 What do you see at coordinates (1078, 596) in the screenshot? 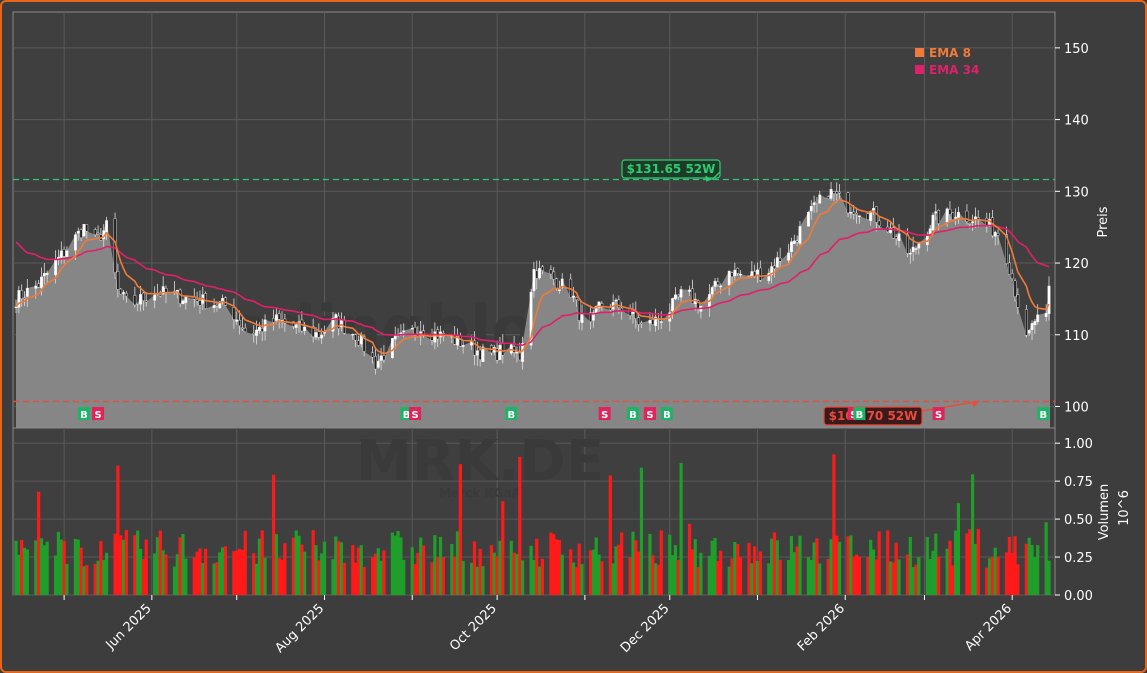
I see `volume-tick-label: 0.00` at bounding box center [1078, 596].